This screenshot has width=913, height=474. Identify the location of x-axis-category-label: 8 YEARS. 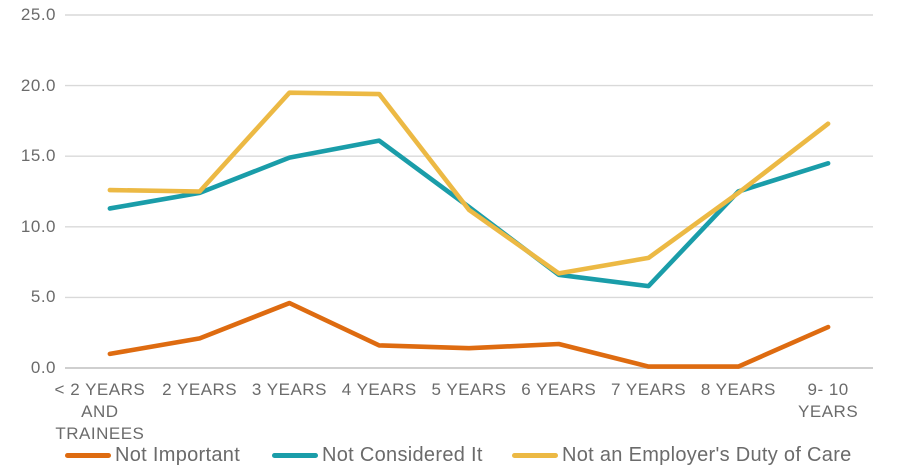
(738, 389).